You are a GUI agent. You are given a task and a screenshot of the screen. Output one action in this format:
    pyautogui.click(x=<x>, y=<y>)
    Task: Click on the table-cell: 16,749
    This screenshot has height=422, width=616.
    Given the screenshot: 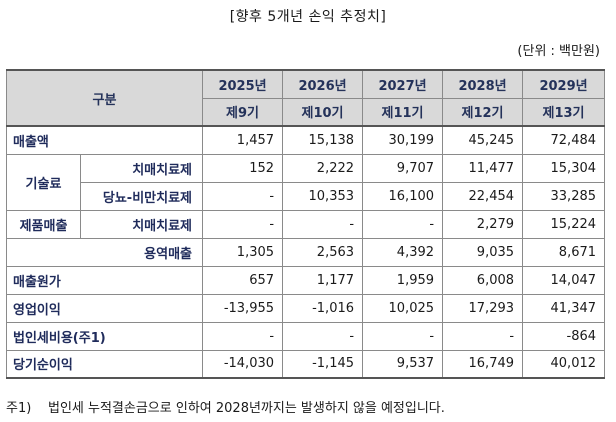 What is the action you would take?
    pyautogui.click(x=483, y=364)
    